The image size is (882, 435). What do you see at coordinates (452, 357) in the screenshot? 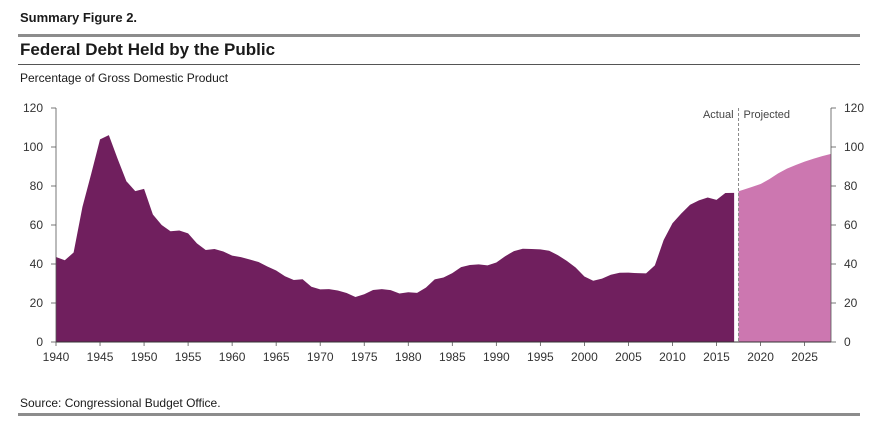
I see `x-tick-label: 1985` at bounding box center [452, 357].